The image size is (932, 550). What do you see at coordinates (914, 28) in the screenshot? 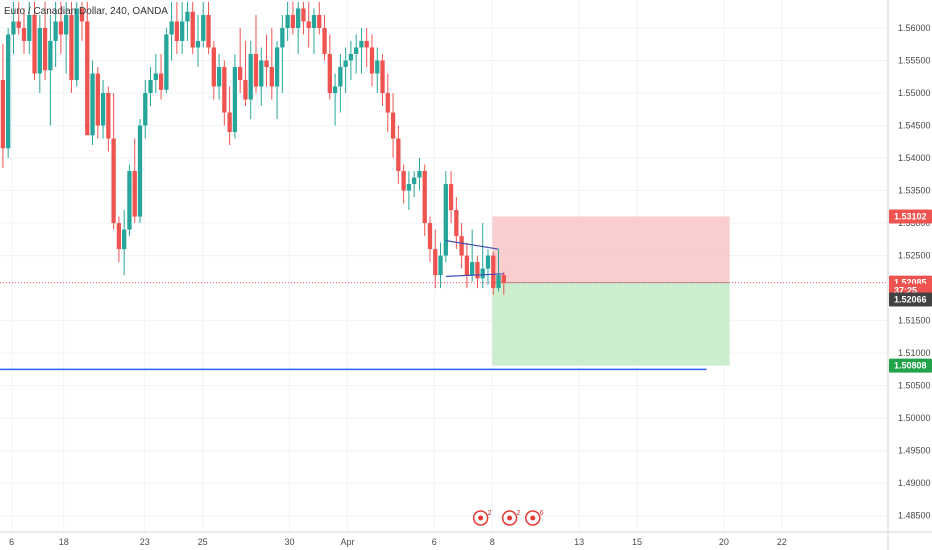
I see `price-tick-label: 1.56000` at bounding box center [914, 28].